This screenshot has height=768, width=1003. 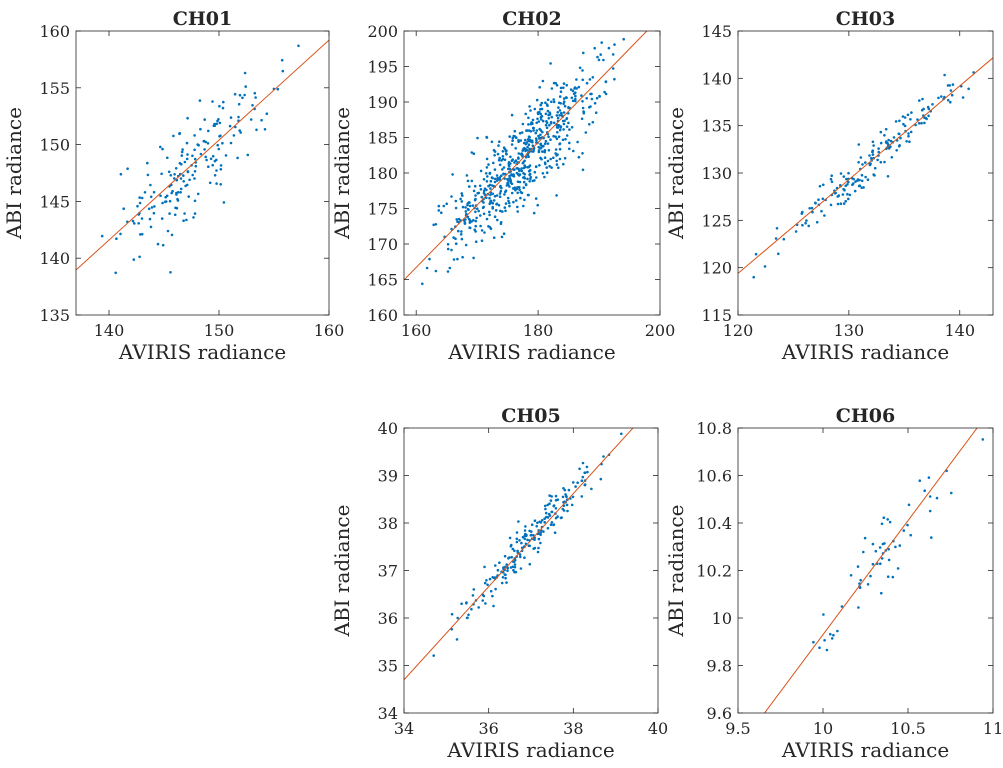 What do you see at coordinates (737, 728) in the screenshot?
I see `x-tick-label: 9.5` at bounding box center [737, 728].